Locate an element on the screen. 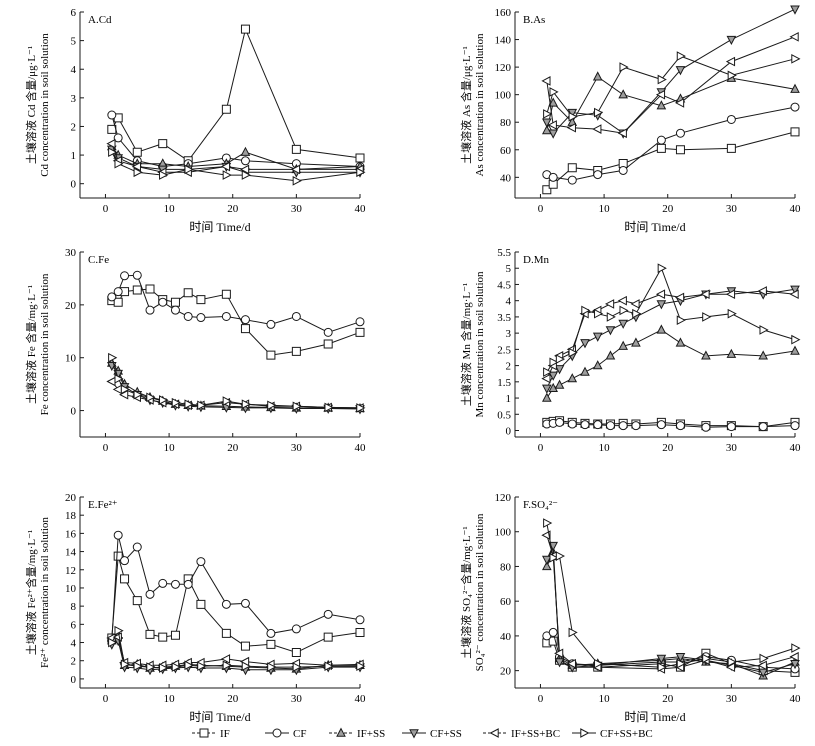  panel-label: B.As is located at coordinates (534, 20).